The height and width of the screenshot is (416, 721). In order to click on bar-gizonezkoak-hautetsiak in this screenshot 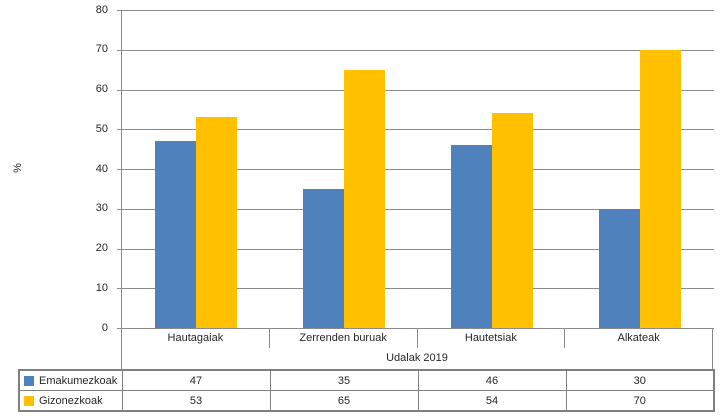, I will do `click(512, 220)`.